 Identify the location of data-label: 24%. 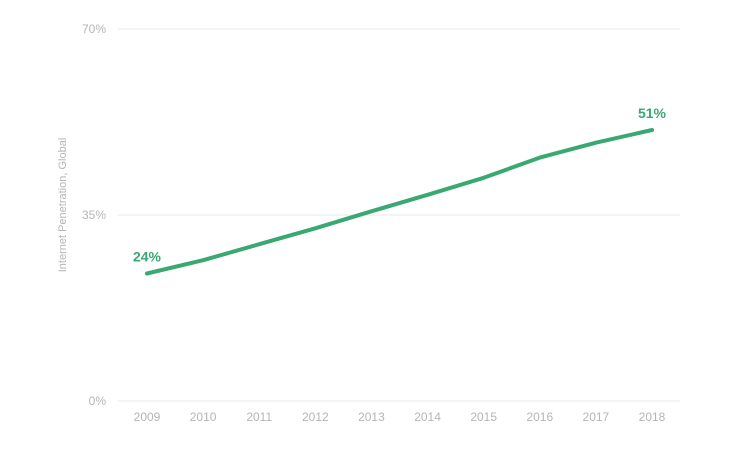
(147, 256).